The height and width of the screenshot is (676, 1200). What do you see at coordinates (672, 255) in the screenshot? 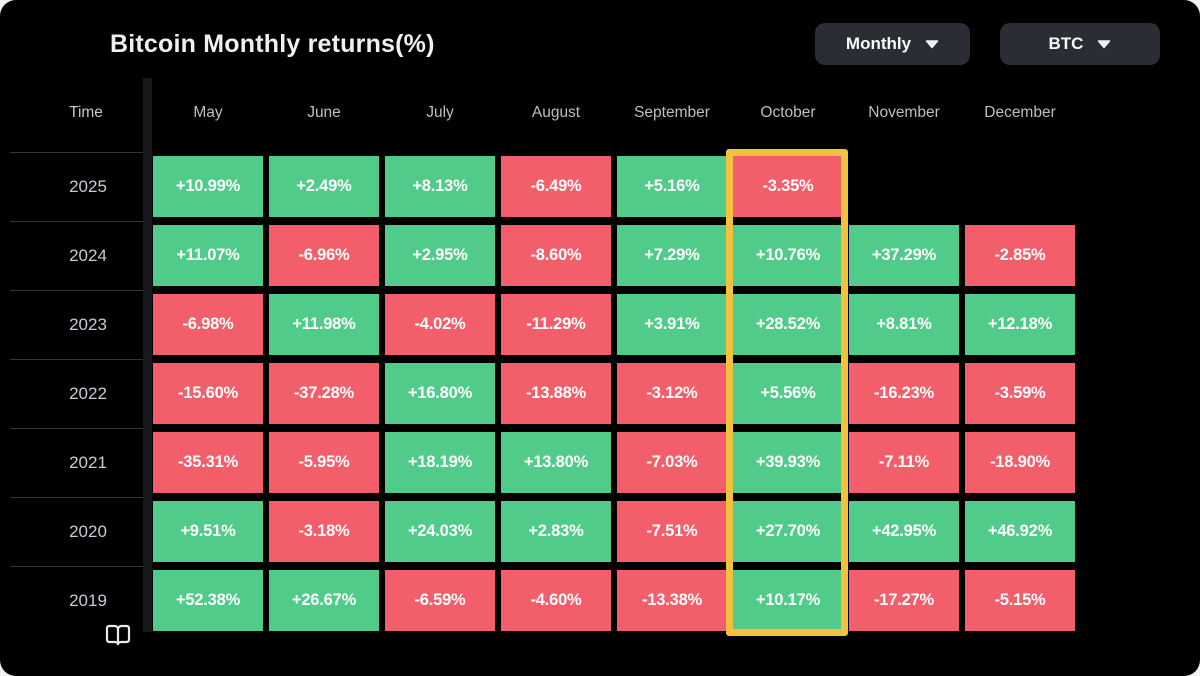
I see `return-cell-2024-september: +7.29%` at bounding box center [672, 255].